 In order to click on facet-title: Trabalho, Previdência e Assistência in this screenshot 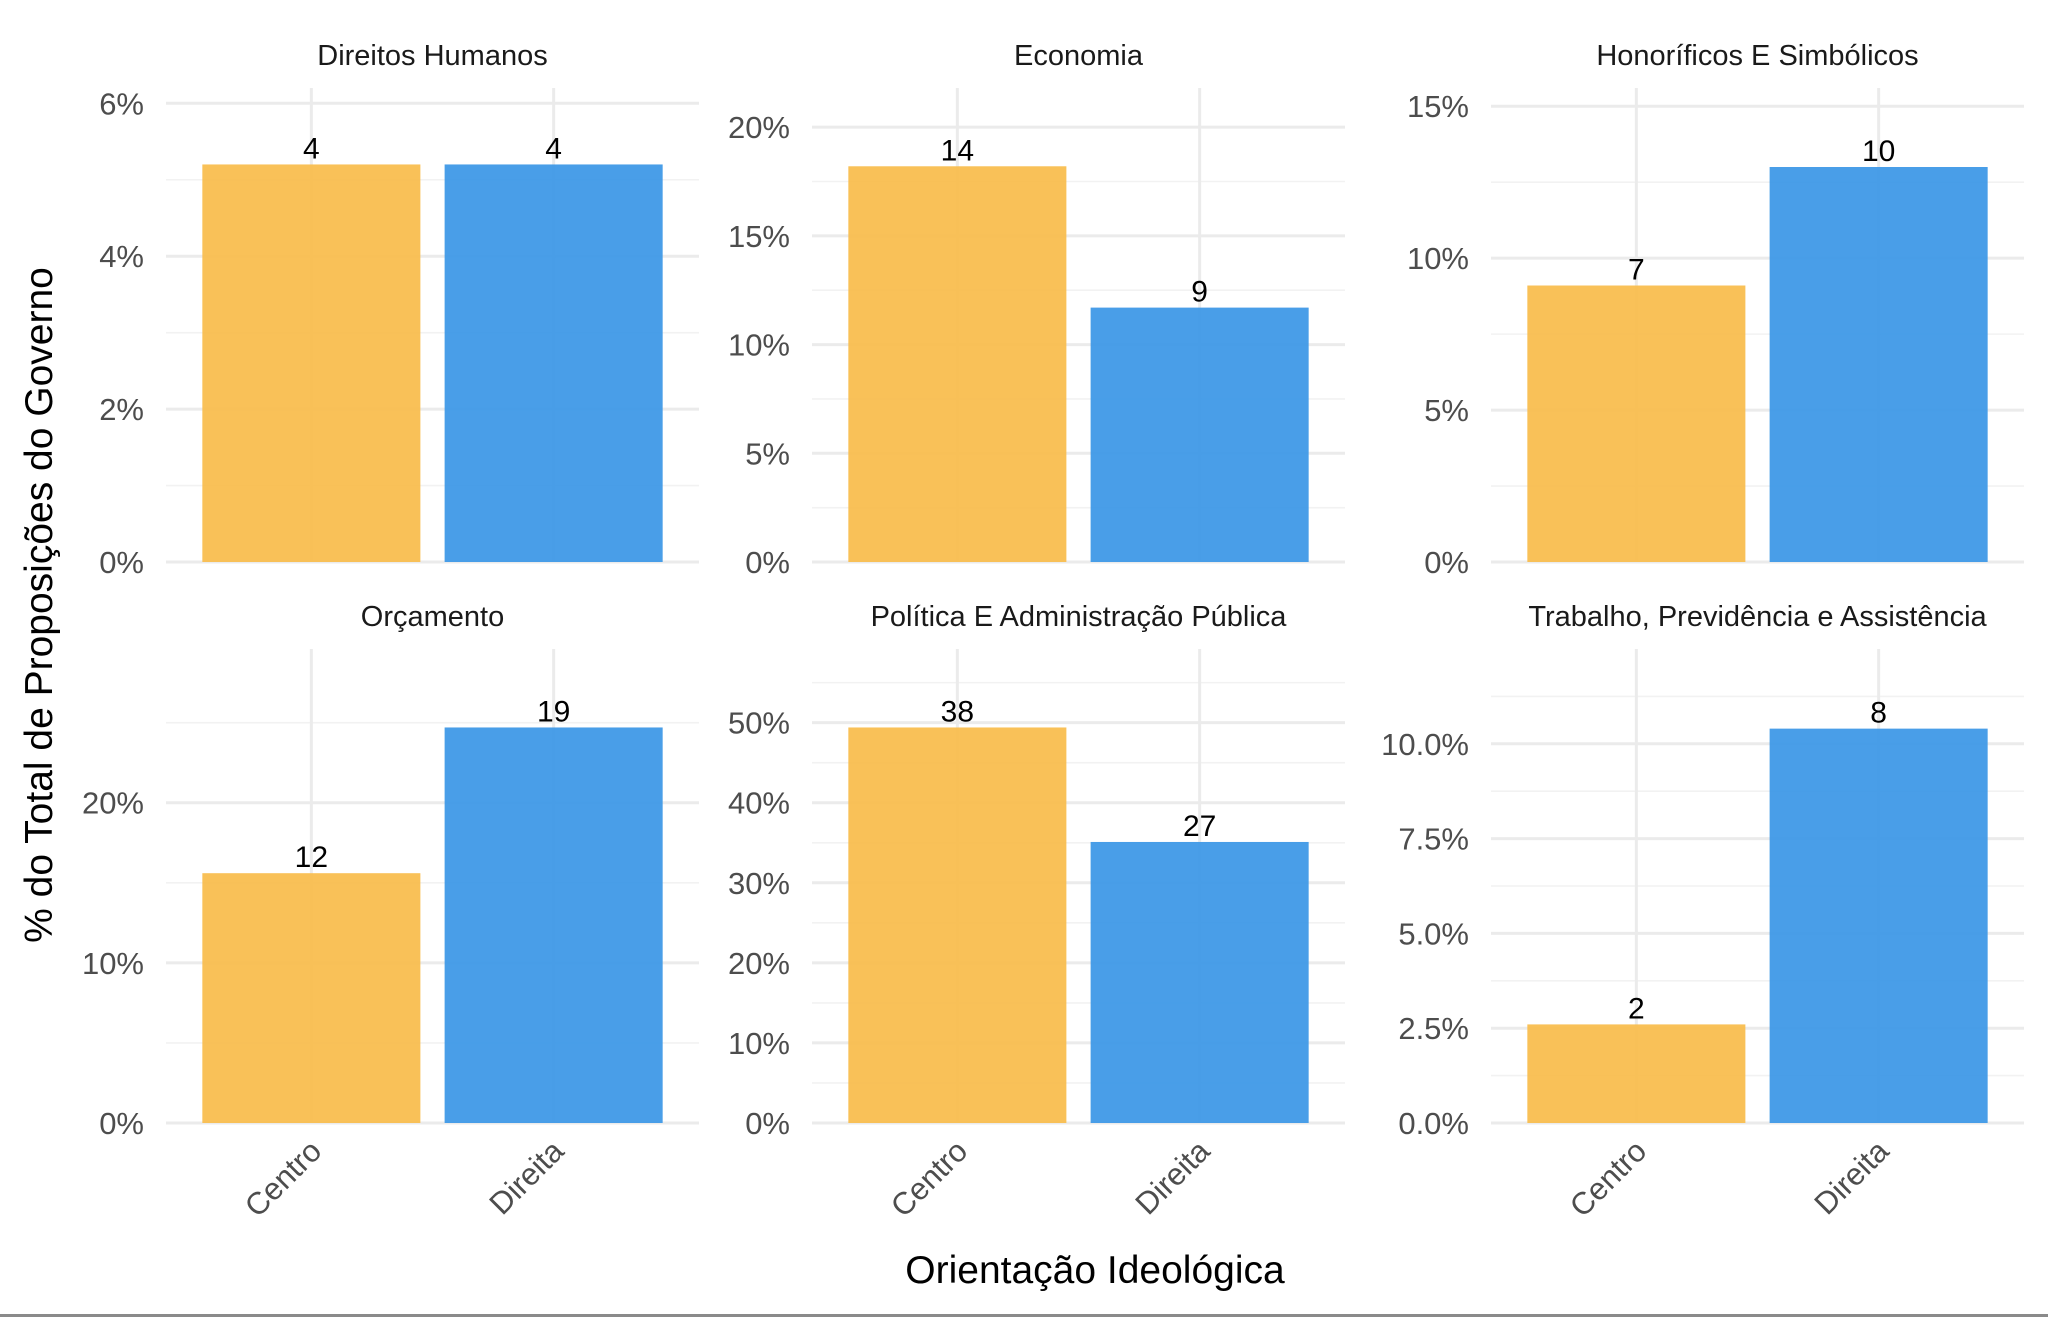, I will do `click(1757, 617)`.